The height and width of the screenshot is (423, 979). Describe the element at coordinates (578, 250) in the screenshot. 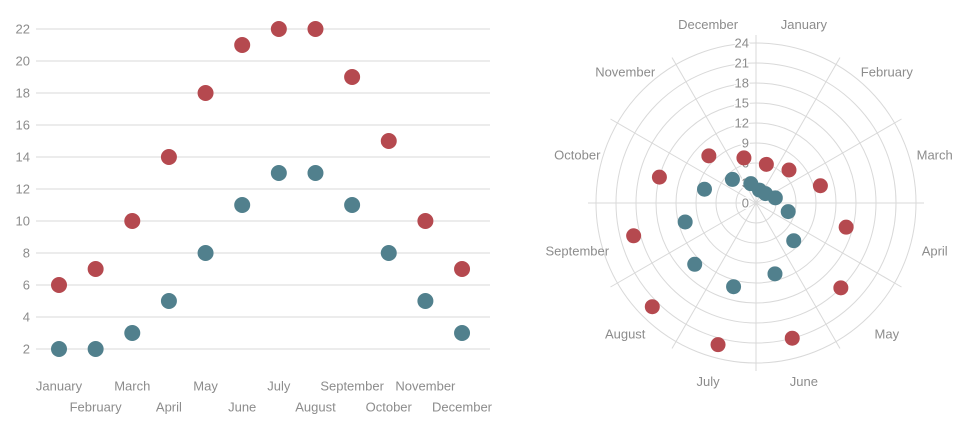

I see `polar-month-label: September` at that location.